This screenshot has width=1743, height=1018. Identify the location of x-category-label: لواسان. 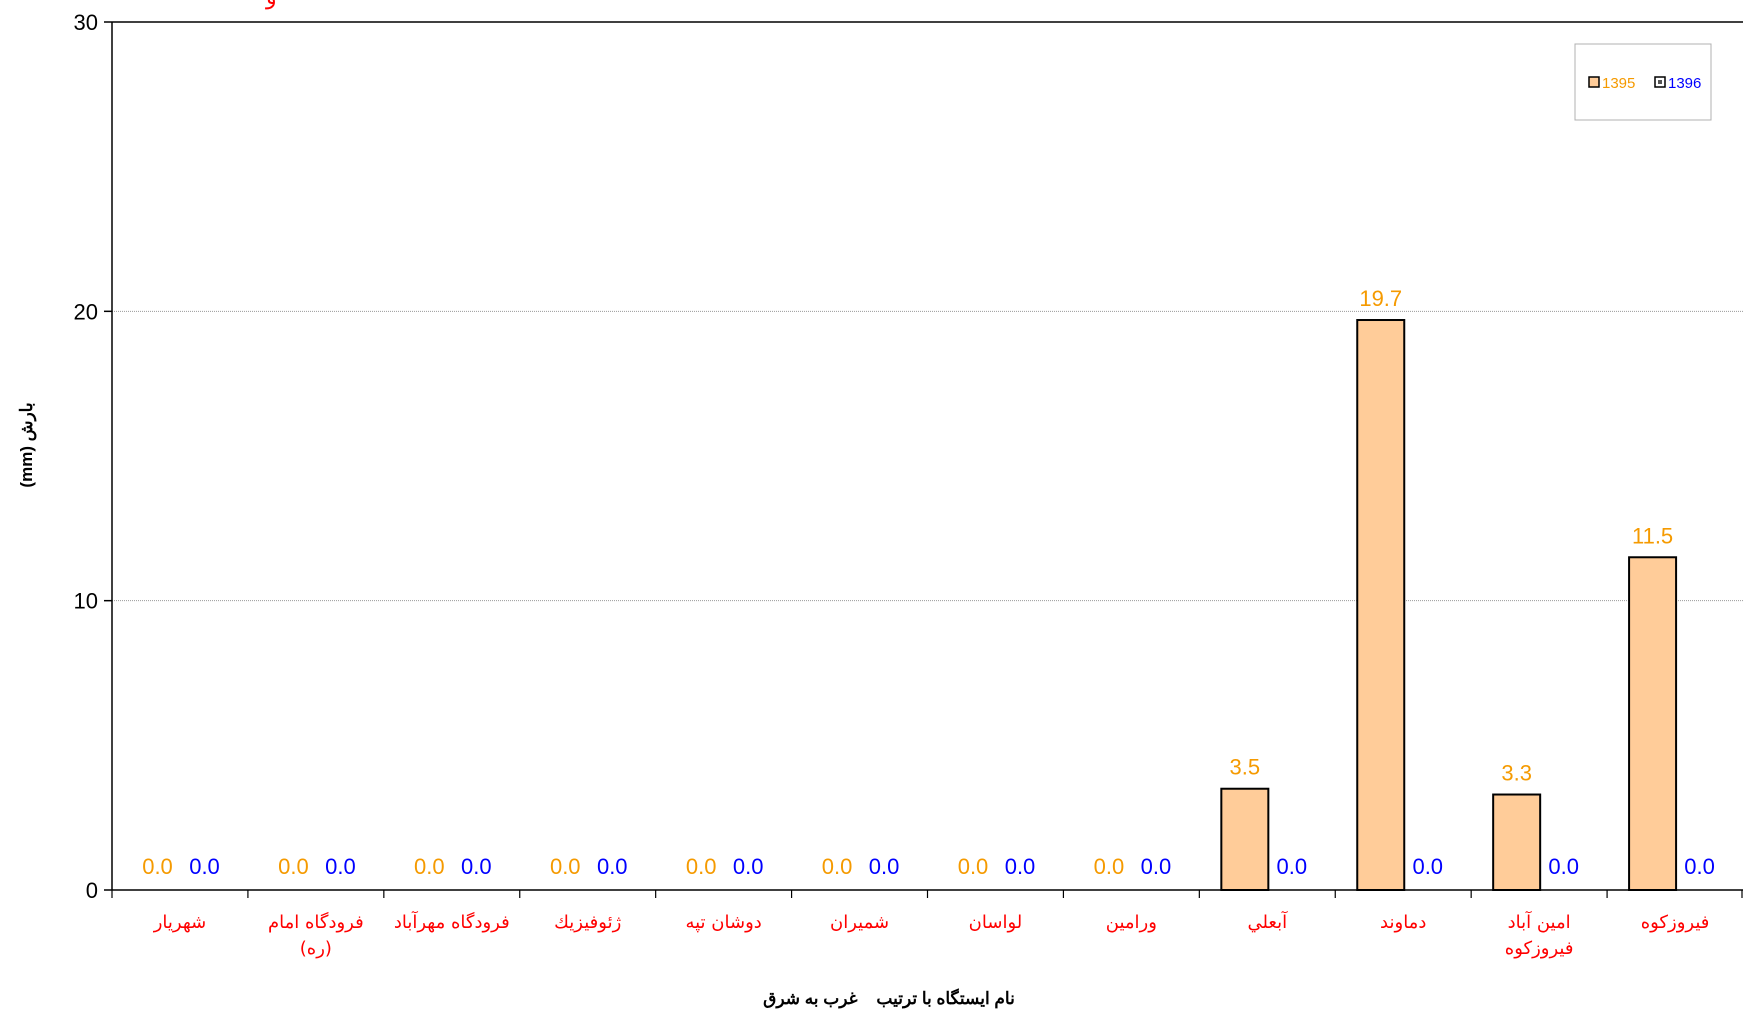
(996, 922).